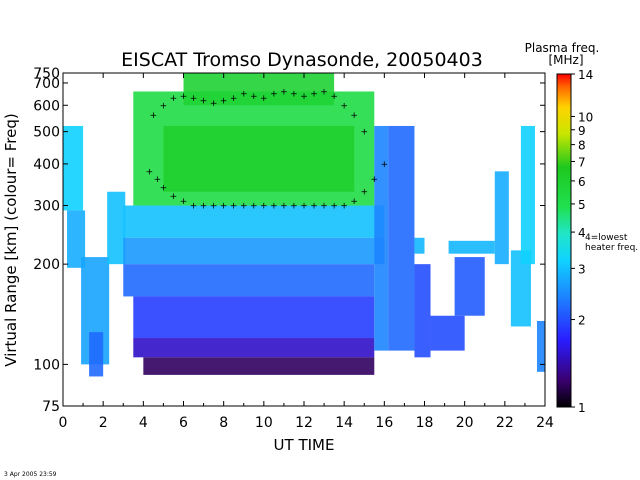 Image resolution: width=640 pixels, height=480 pixels. Describe the element at coordinates (425, 423) in the screenshot. I see `x-tick-label-18: 18` at that location.